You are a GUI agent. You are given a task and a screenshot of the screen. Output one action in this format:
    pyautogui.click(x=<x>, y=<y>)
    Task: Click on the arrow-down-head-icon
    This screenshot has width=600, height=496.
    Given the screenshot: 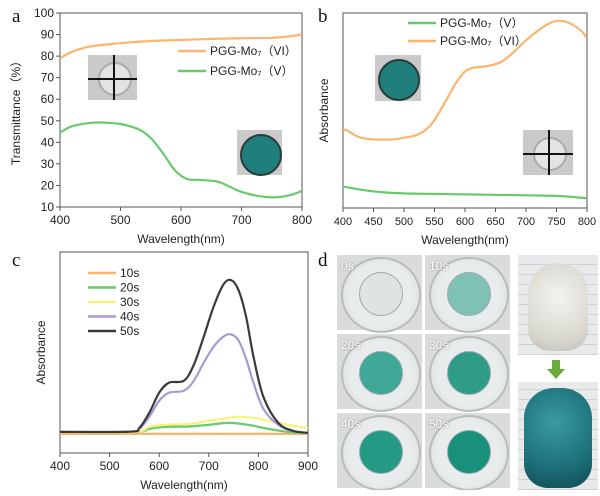 What is the action you would take?
    pyautogui.click(x=556, y=374)
    